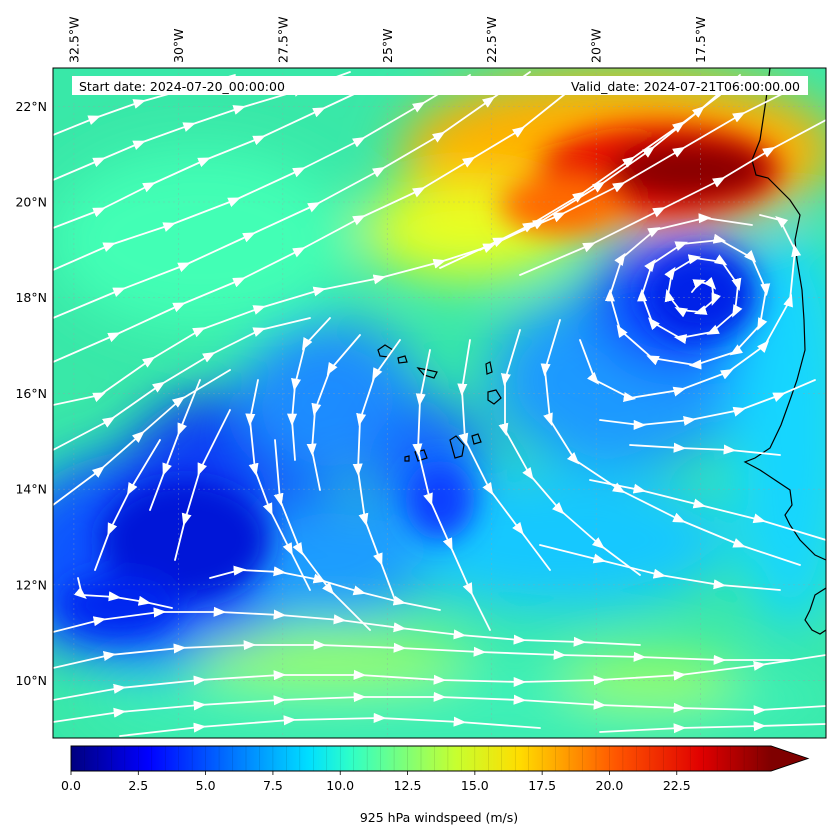 The width and height of the screenshot is (837, 836). What do you see at coordinates (439, 817) in the screenshot?
I see `colorbar-label: 925 hPa windspeed (m/s)` at bounding box center [439, 817].